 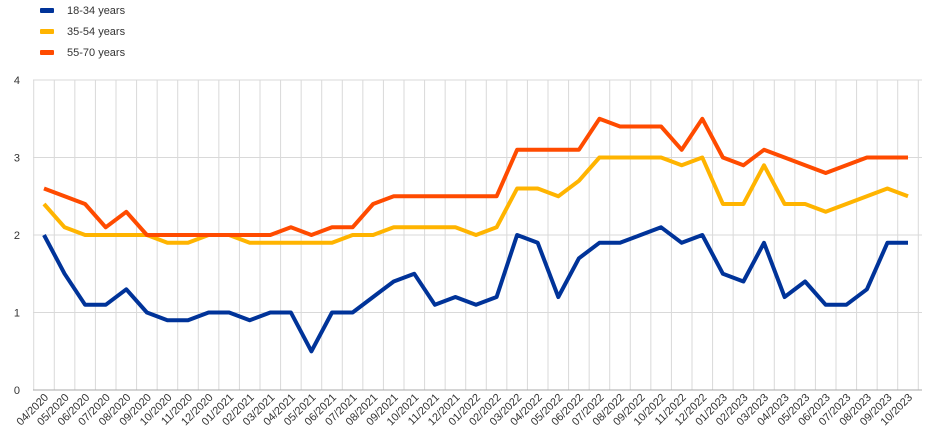 I want to click on legend-label-55-70: 55-70 years, so click(x=96, y=52).